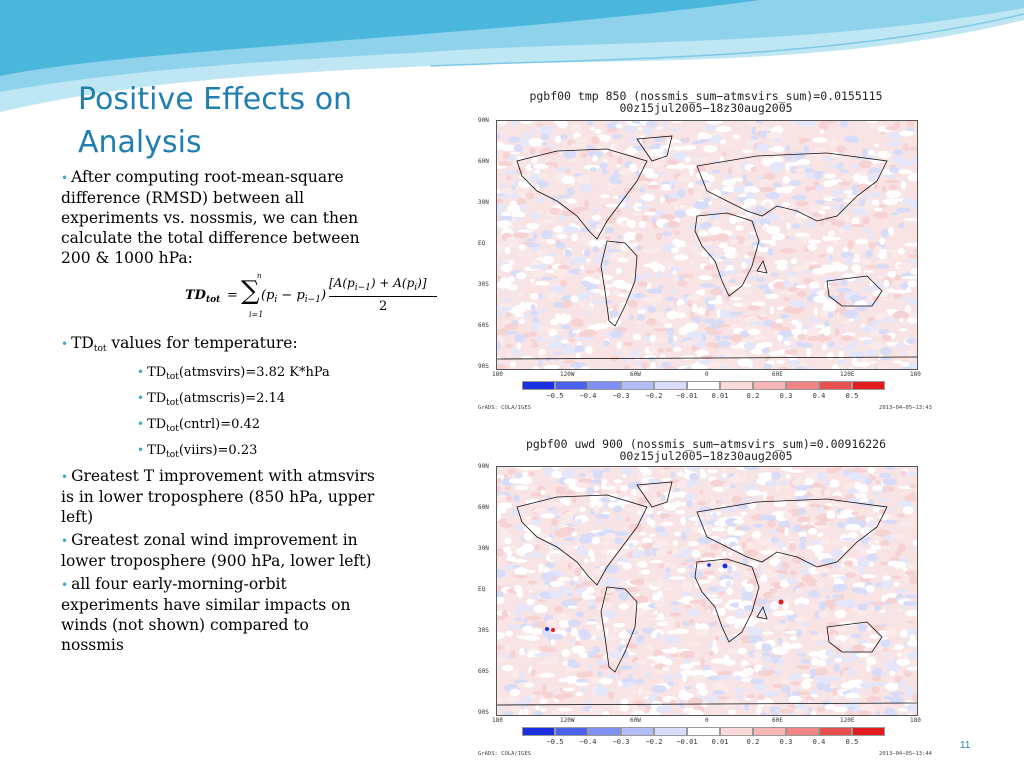 This screenshot has height=768, width=1024. Describe the element at coordinates (233, 373) in the screenshot. I see `subitem-atmsvirs: • TDtot(atmsvirs)=3.82 K*hPa` at that location.